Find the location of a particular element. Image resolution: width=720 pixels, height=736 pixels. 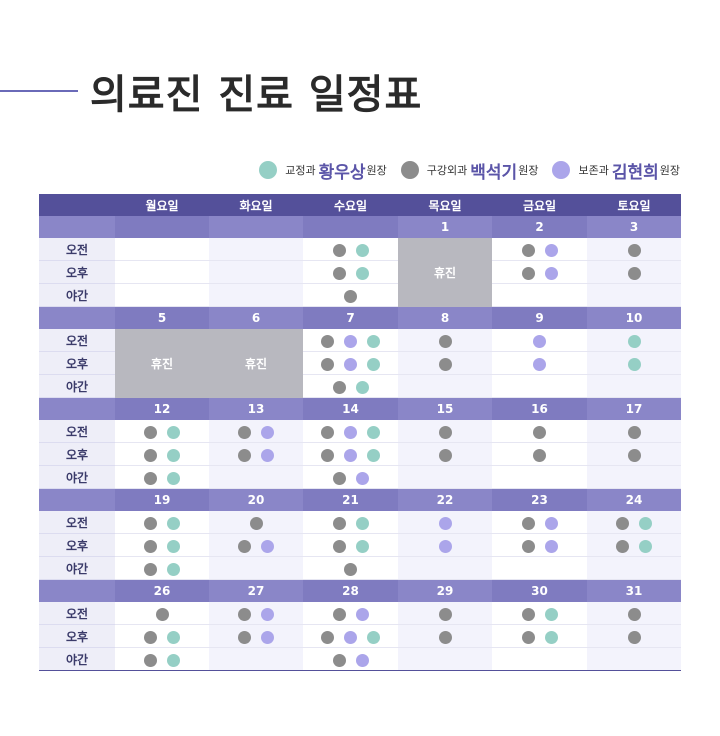

date-cell: 24 is located at coordinates (634, 499).